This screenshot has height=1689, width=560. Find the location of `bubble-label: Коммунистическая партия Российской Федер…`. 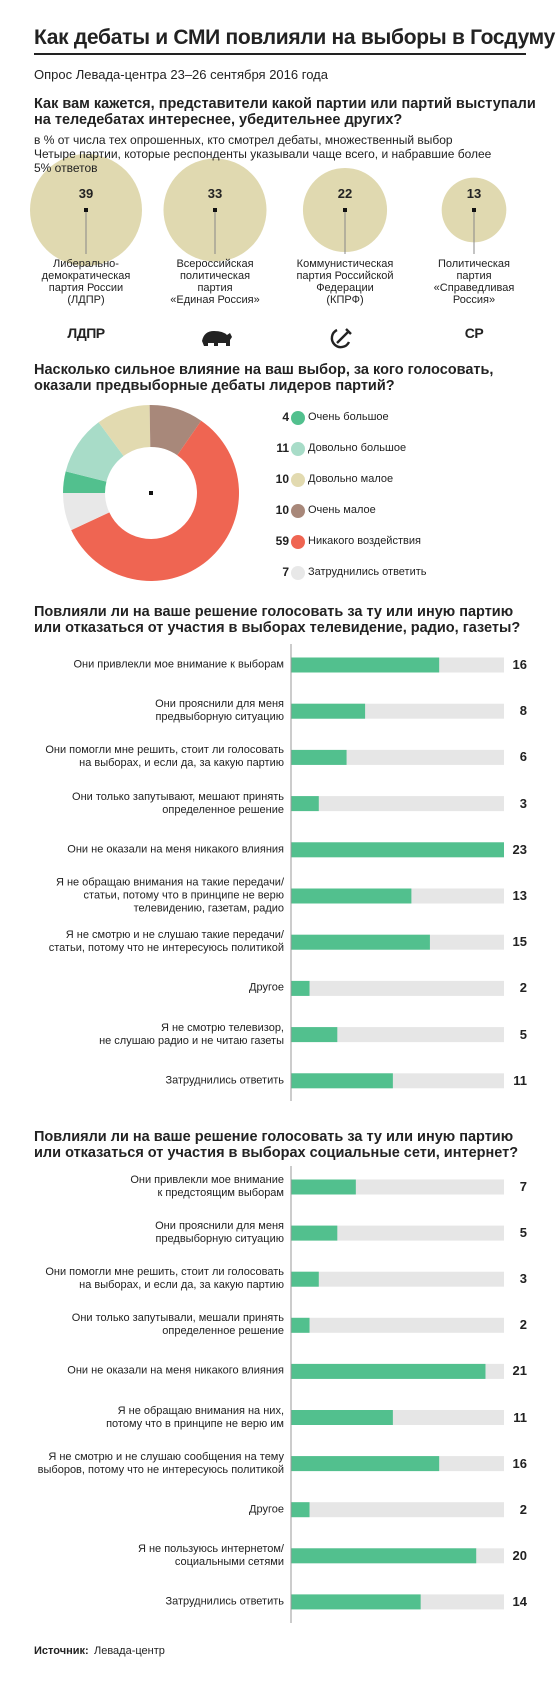

bubble-label: Коммунистическая партия Российской Федер… is located at coordinates (345, 282).